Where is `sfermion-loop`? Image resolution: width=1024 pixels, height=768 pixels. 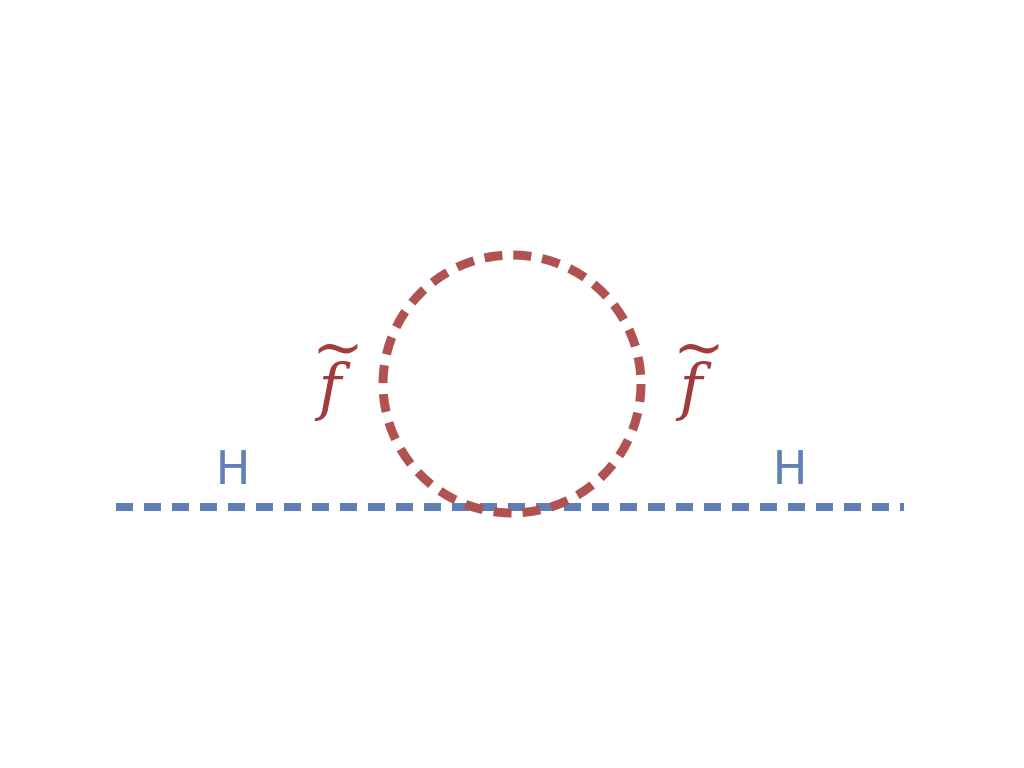 sfermion-loop is located at coordinates (512, 384).